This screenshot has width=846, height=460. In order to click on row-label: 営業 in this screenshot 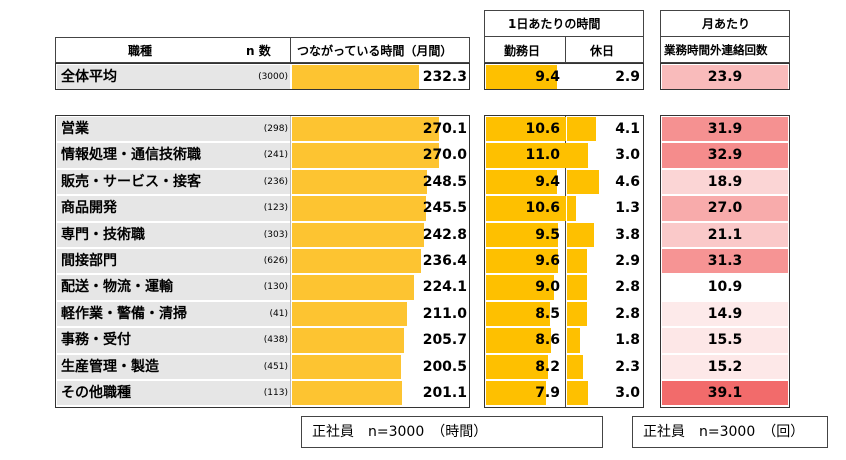, I will do `click(75, 129)`.